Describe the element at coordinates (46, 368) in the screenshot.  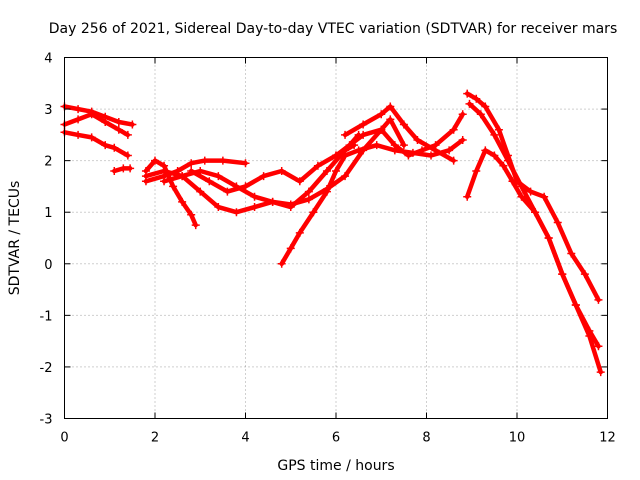
I see `y-tick-label: -2` at that location.